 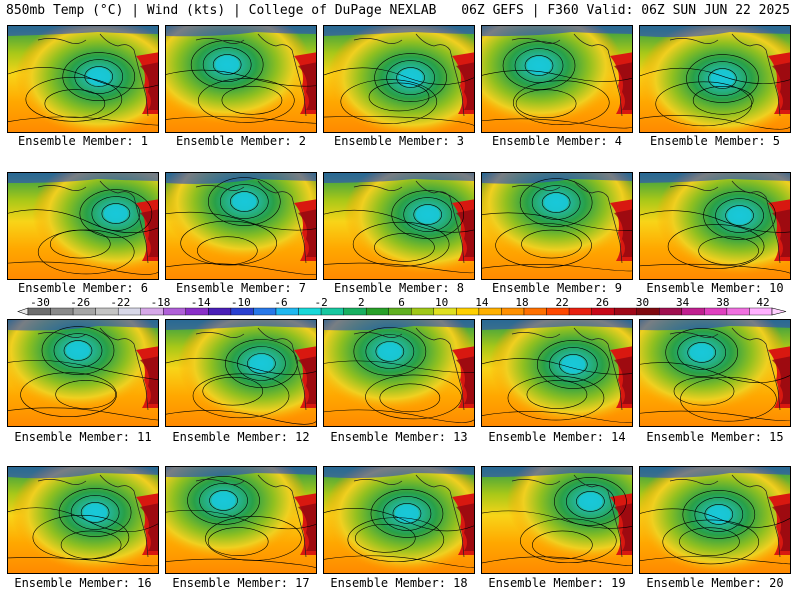 What do you see at coordinates (715, 141) in the screenshot?
I see `ensemble-member-label: Ensemble Member: 5` at bounding box center [715, 141].